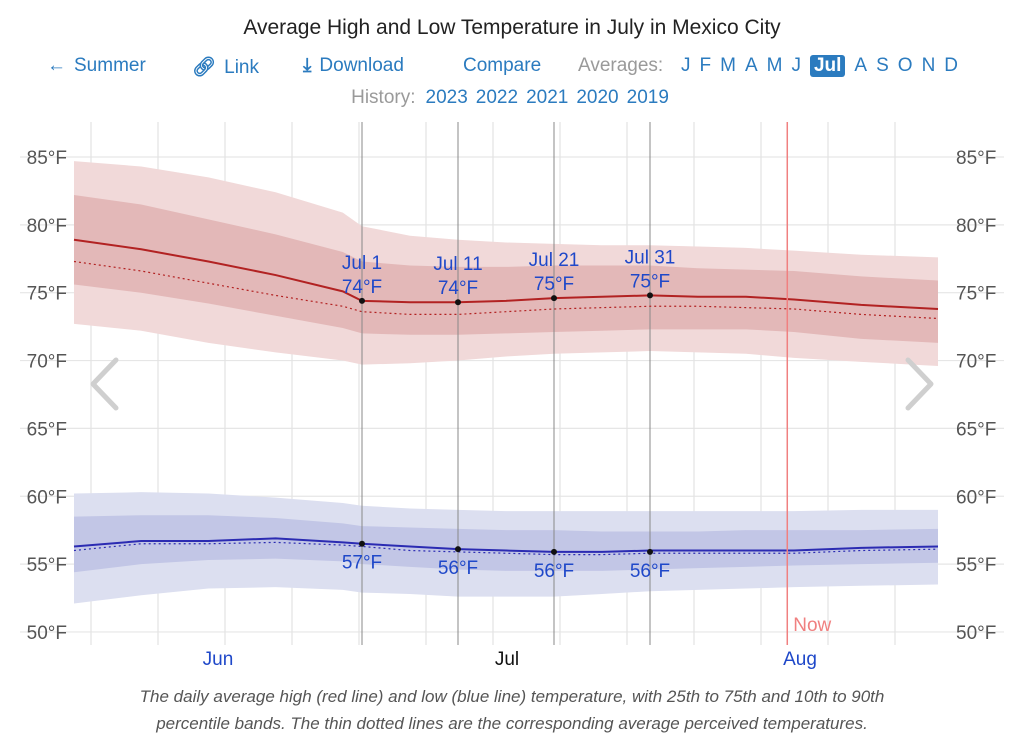  I want to click on annotation-date-label: Jul 11, so click(457, 264).